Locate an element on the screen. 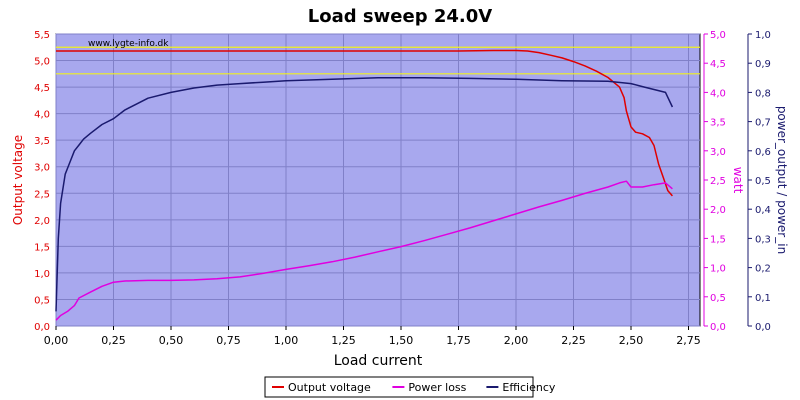 Image resolution: width=800 pixels, height=400 pixels. y-right1-tick-label: 3,5 is located at coordinates (718, 123).